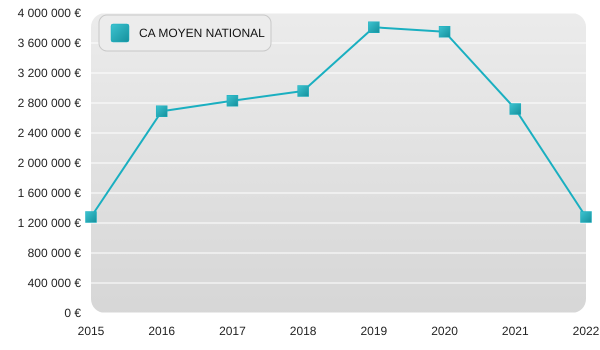 This screenshot has width=600, height=350. Describe the element at coordinates (162, 331) in the screenshot. I see `x-tick-label: 2016` at that location.